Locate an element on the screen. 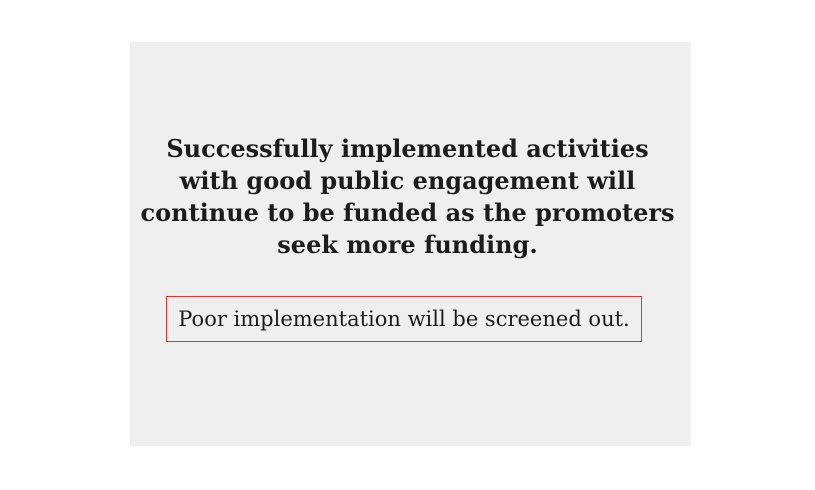 The width and height of the screenshot is (815, 490). headline-line-1: Successfully implemented activities is located at coordinates (407, 148).